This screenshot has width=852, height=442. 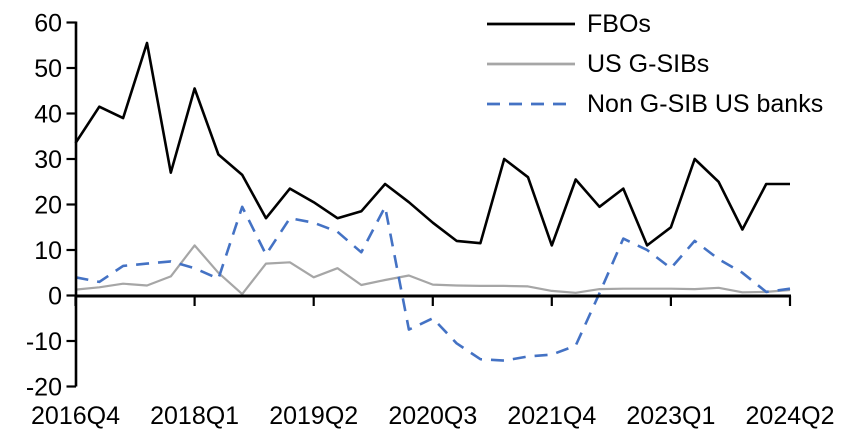 I want to click on y-axis-tick-label: 30, so click(x=48, y=160).